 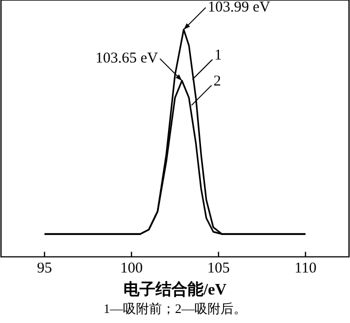 I want to click on text: 1—吸附前；2—吸附后。, so click(x=175, y=309).